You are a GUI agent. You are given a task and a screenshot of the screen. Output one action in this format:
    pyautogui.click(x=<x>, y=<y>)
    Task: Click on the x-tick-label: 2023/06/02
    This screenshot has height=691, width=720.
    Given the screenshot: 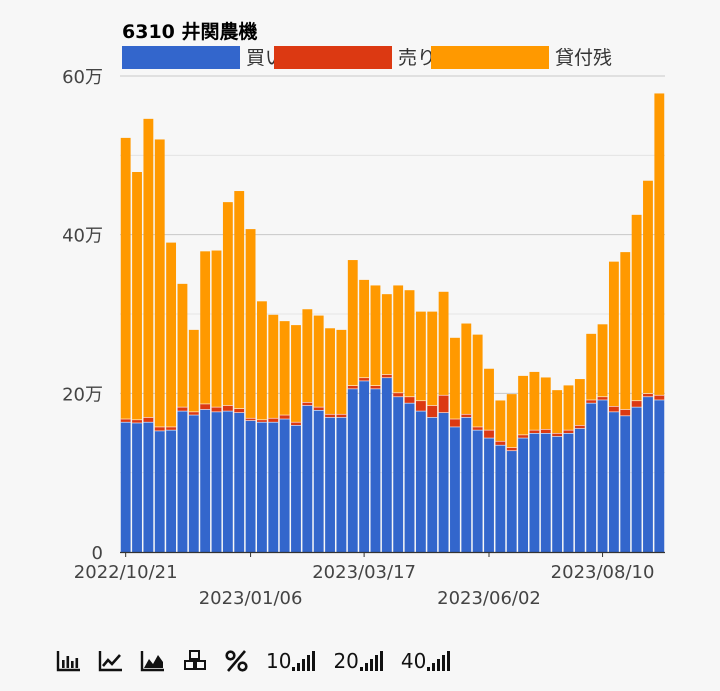 What is the action you would take?
    pyautogui.click(x=489, y=598)
    